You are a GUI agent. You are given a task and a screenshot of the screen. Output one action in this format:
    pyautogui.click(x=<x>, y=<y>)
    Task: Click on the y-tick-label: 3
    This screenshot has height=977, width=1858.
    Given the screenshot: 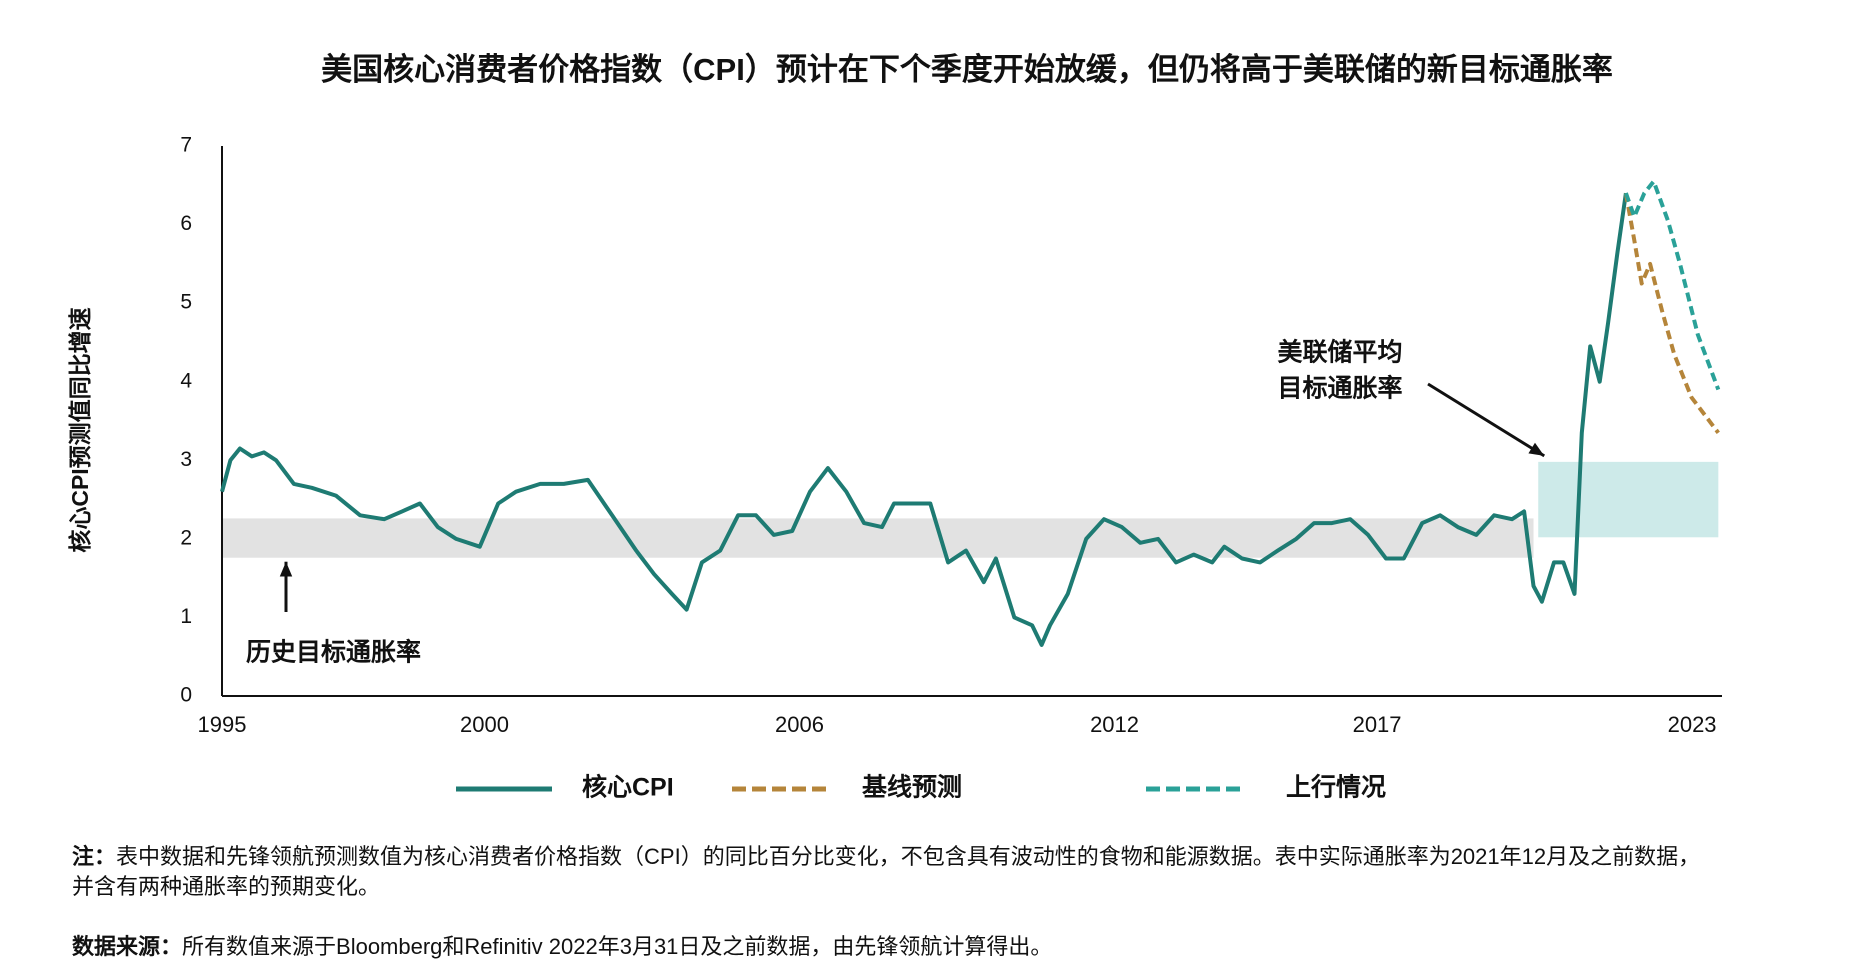 What is the action you would take?
    pyautogui.click(x=186, y=459)
    